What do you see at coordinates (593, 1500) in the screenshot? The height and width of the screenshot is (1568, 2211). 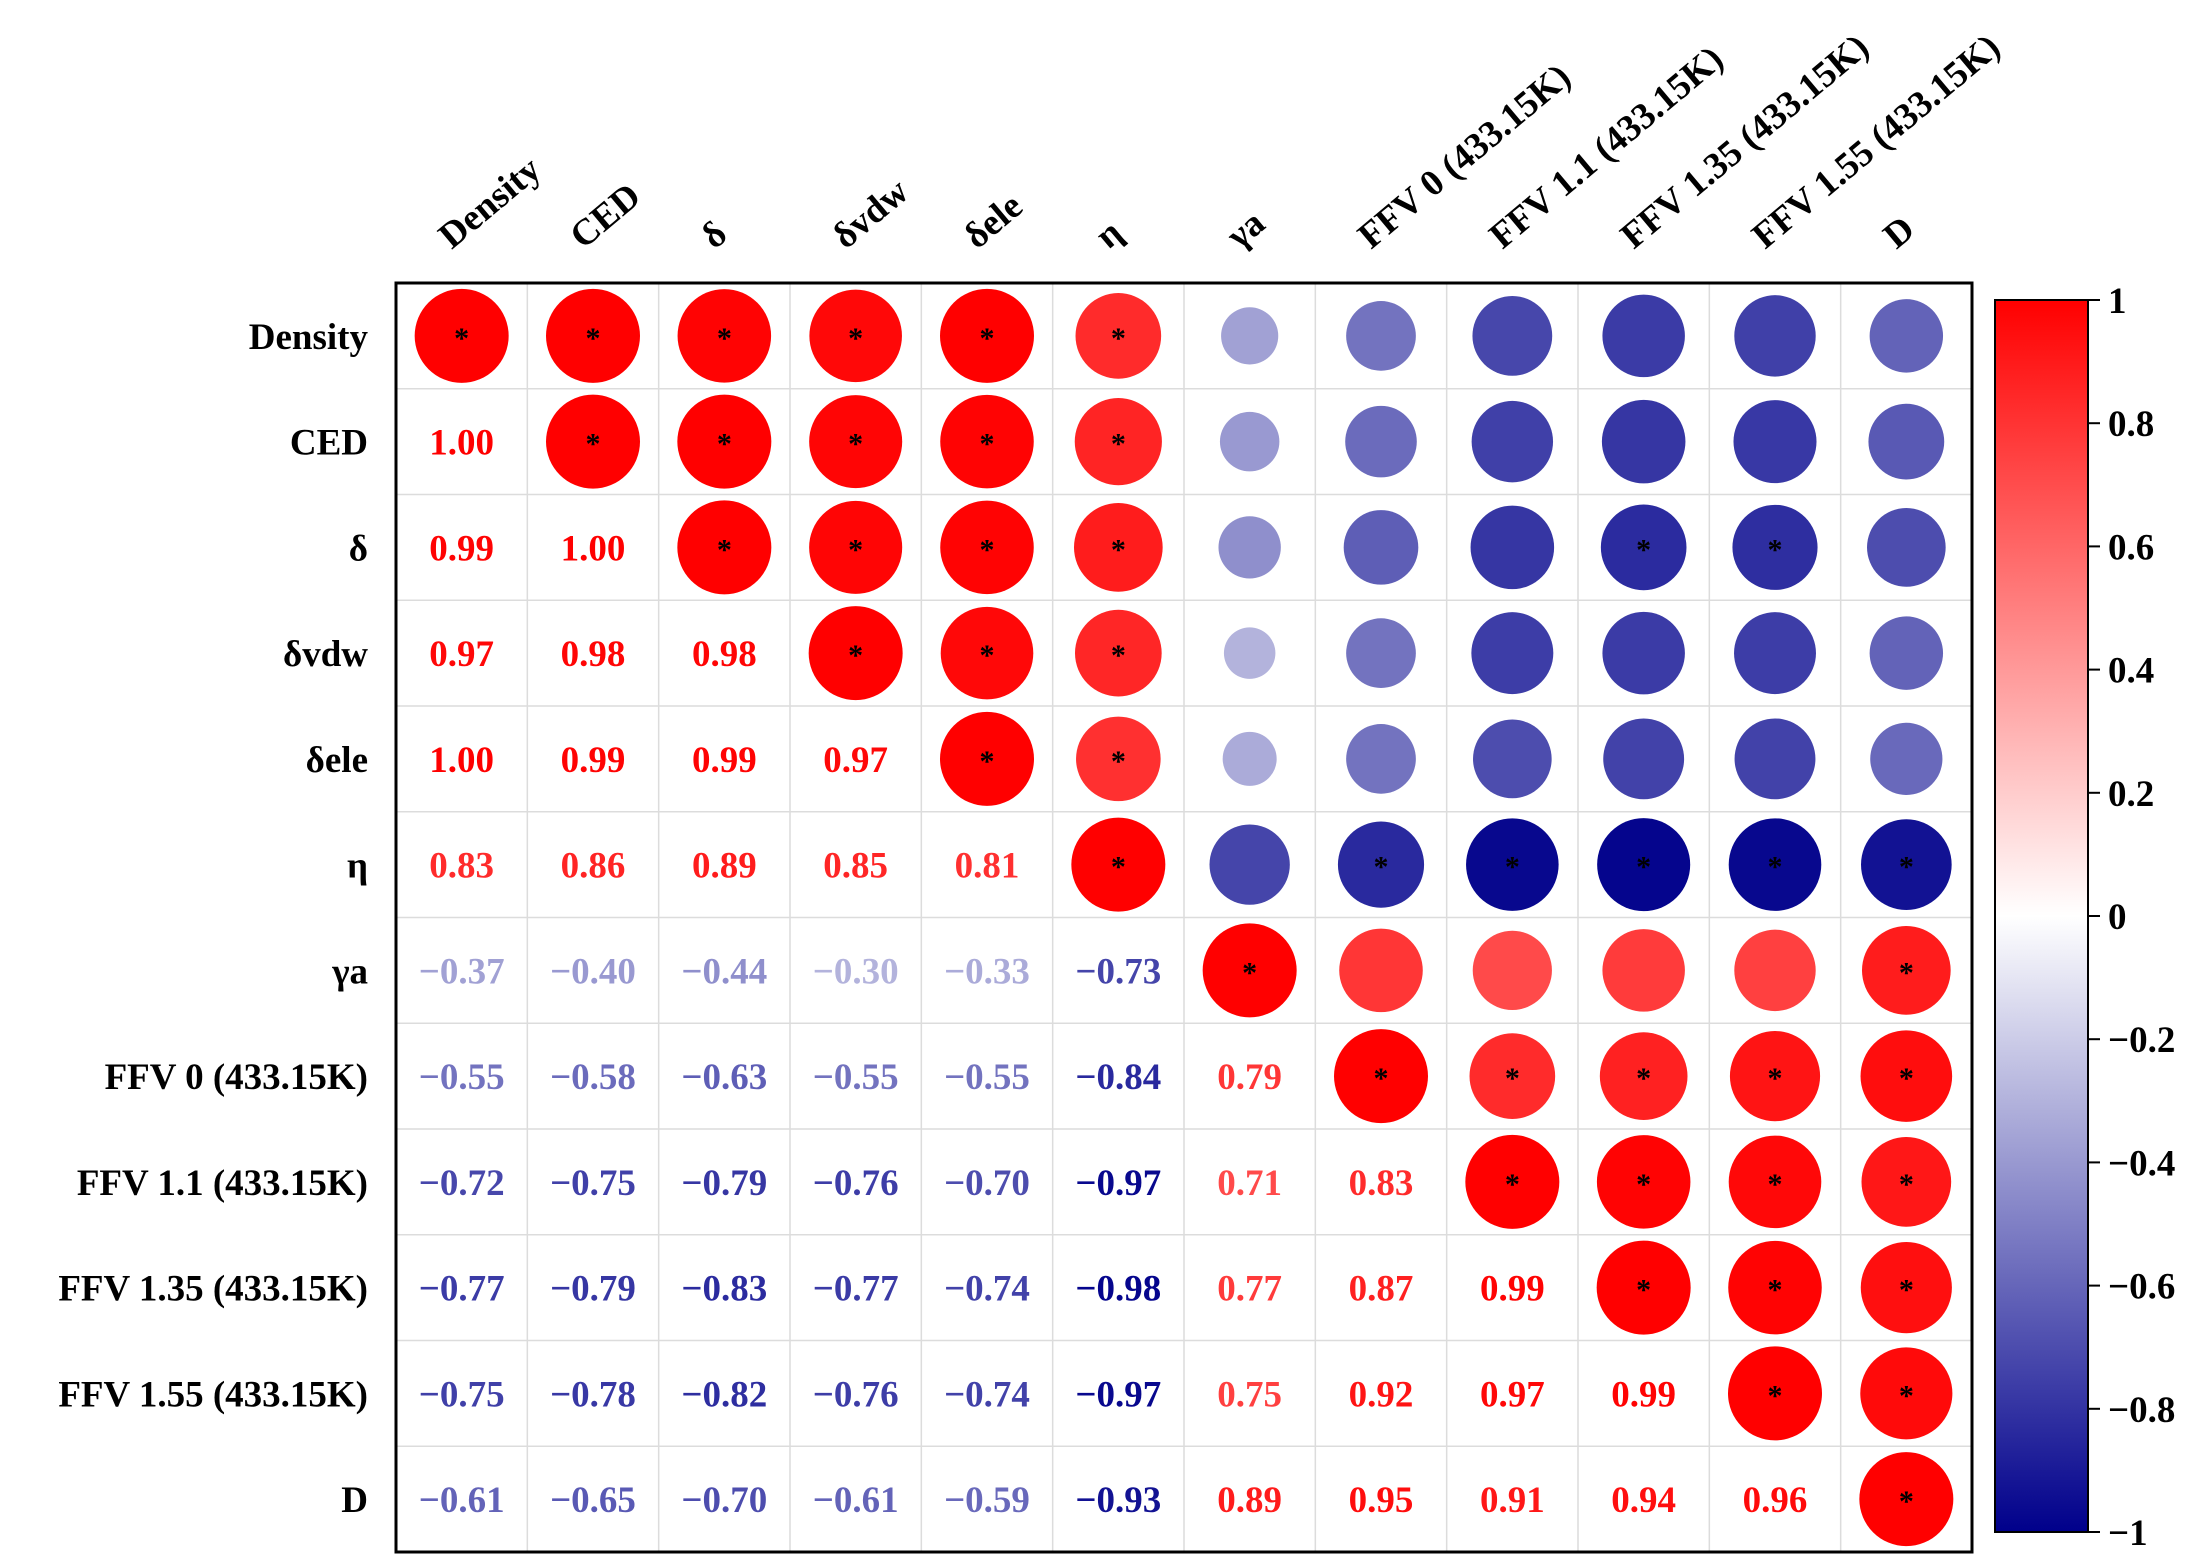 I see `coefficient-label: −0.65` at bounding box center [593, 1500].